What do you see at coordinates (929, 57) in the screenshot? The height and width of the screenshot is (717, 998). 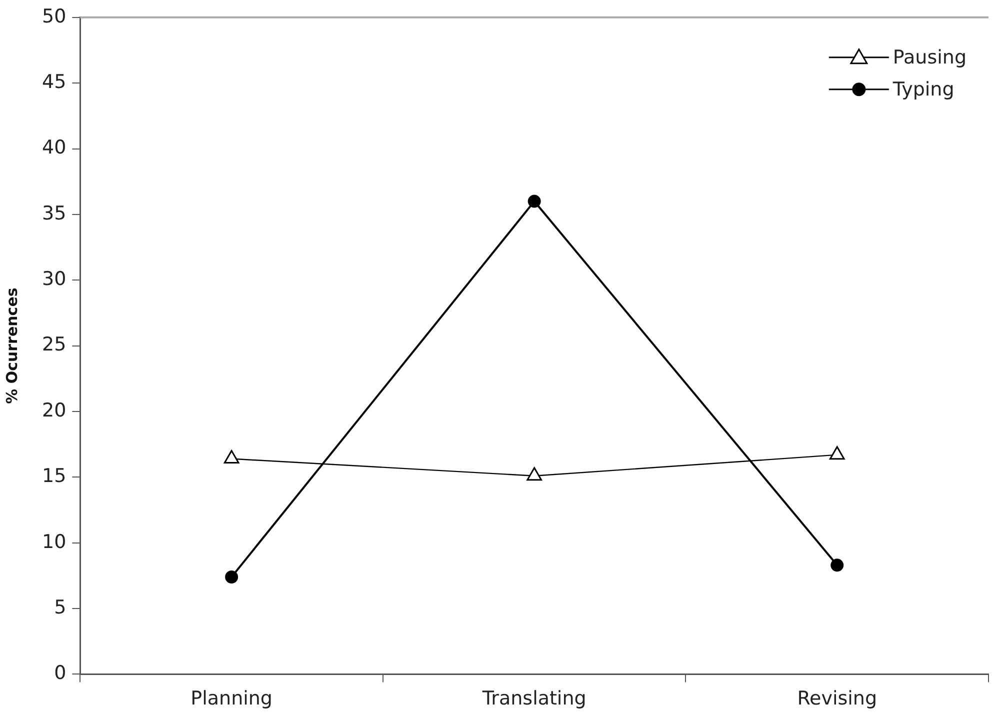 I see `legend-label: Pausing` at bounding box center [929, 57].